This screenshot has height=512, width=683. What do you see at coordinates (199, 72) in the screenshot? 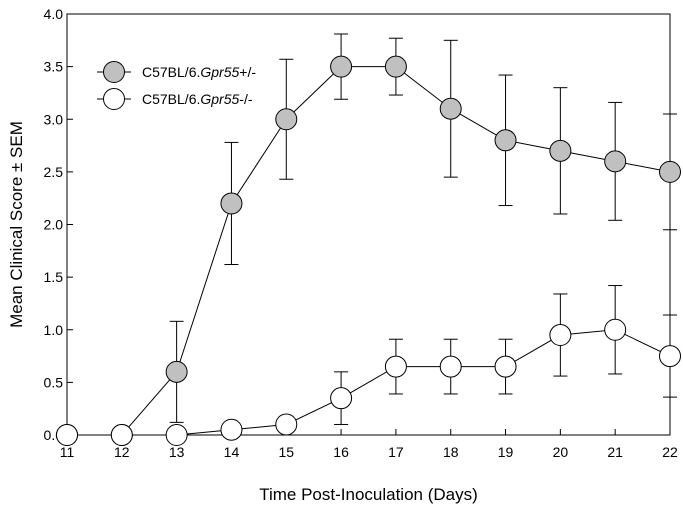
I see `legend-label: C57BL/6.Gpr55+/-` at bounding box center [199, 72].